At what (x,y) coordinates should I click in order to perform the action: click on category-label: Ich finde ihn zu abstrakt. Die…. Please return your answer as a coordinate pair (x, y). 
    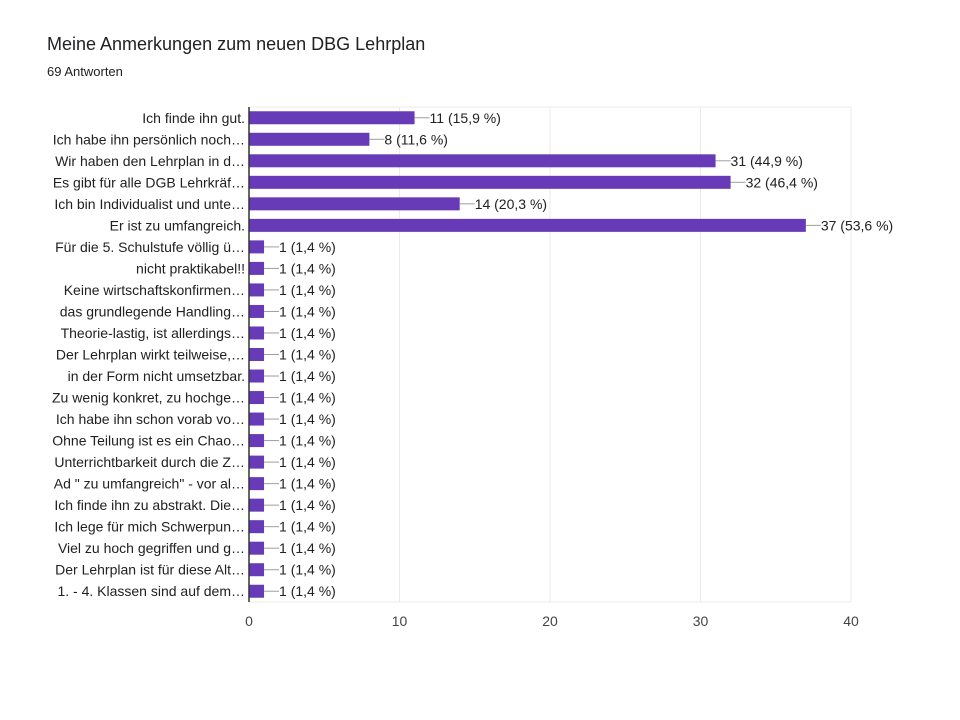
    Looking at the image, I should click on (149, 505).